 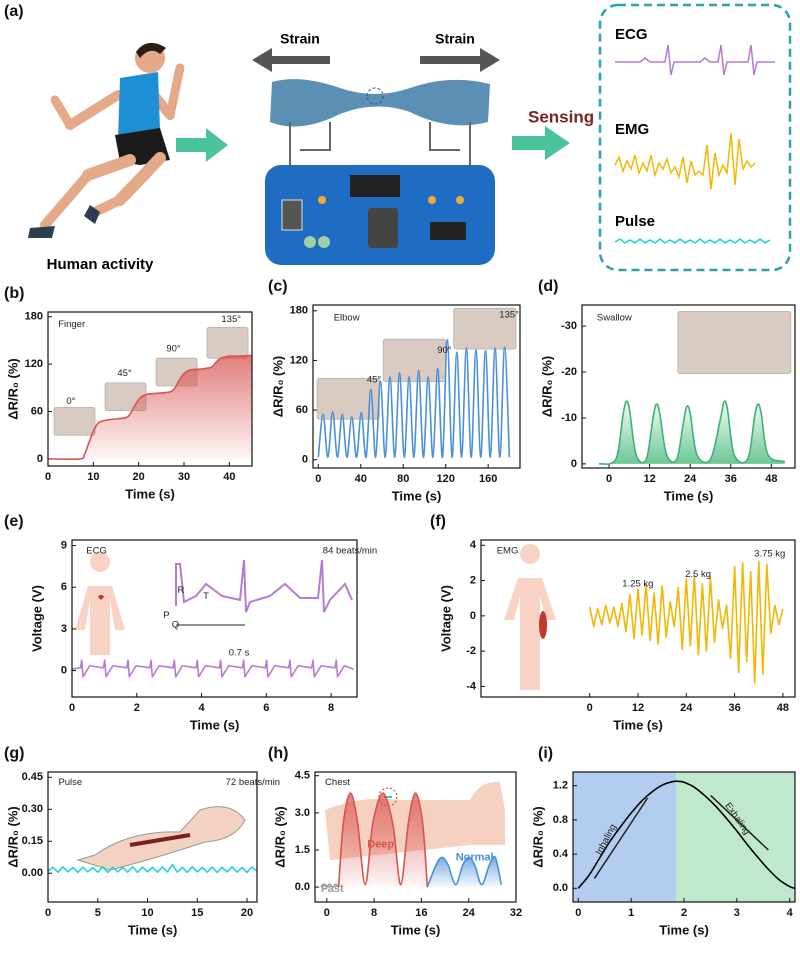 What do you see at coordinates (70, 401) in the screenshot?
I see `annotation: 0°` at bounding box center [70, 401].